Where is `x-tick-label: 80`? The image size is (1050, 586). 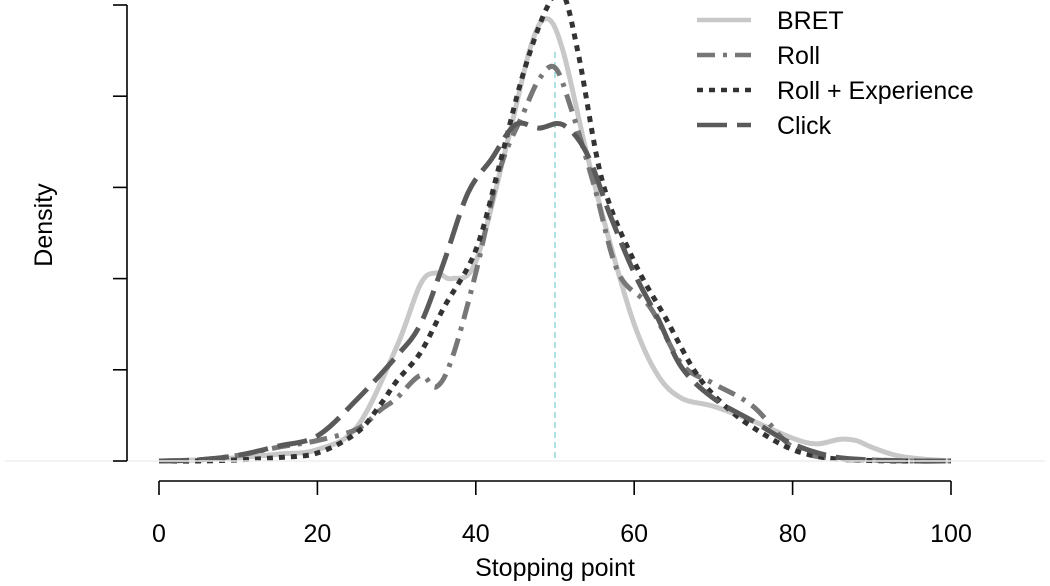
x-tick-label: 80 is located at coordinates (793, 534).